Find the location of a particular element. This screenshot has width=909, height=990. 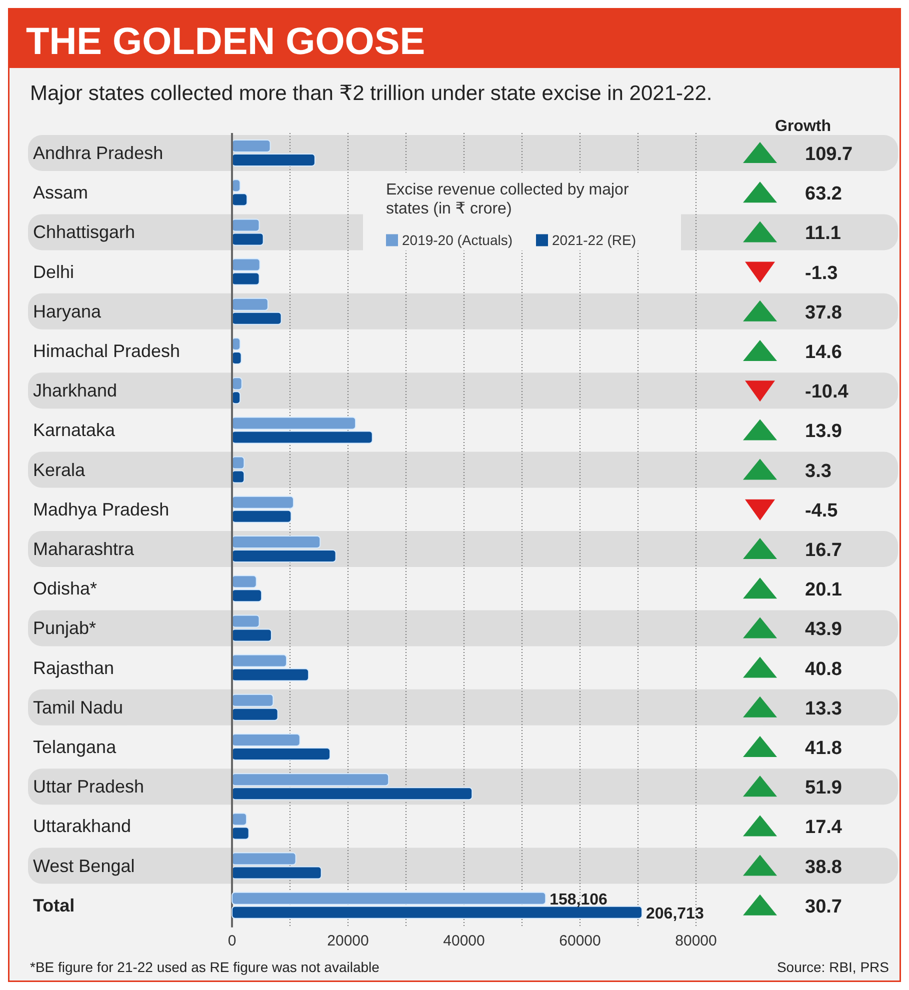

y-tick-label: Punjab* is located at coordinates (64, 628).